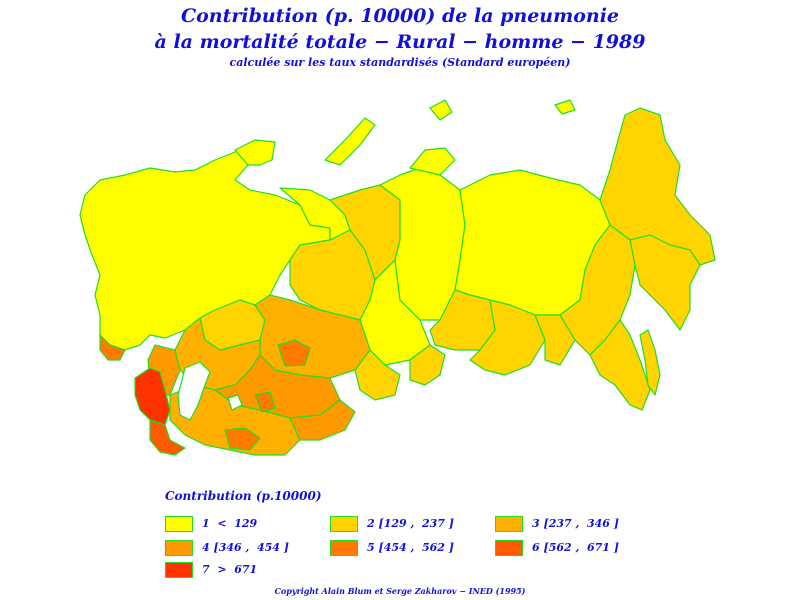 The width and height of the screenshot is (800, 600). What do you see at coordinates (230, 523) in the screenshot?
I see `legend-label: 1 < 129` at bounding box center [230, 523].